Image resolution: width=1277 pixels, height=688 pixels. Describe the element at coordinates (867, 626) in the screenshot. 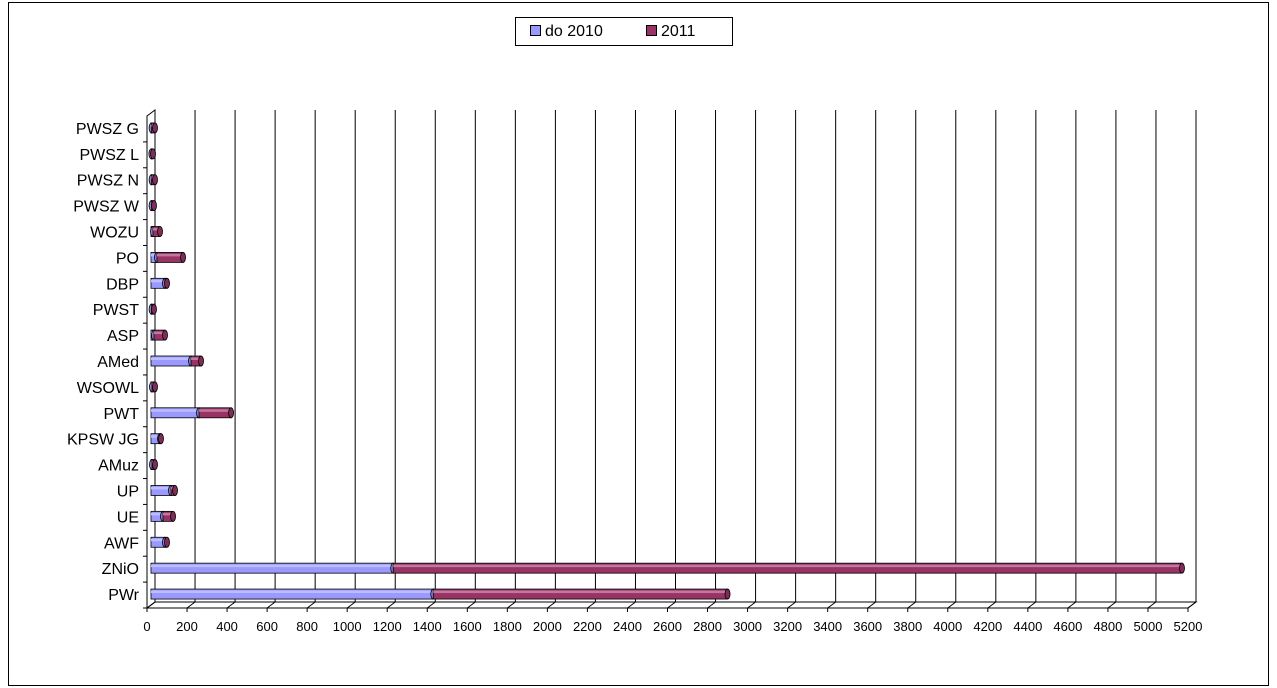

I see `x-tick-label: 3600` at that location.